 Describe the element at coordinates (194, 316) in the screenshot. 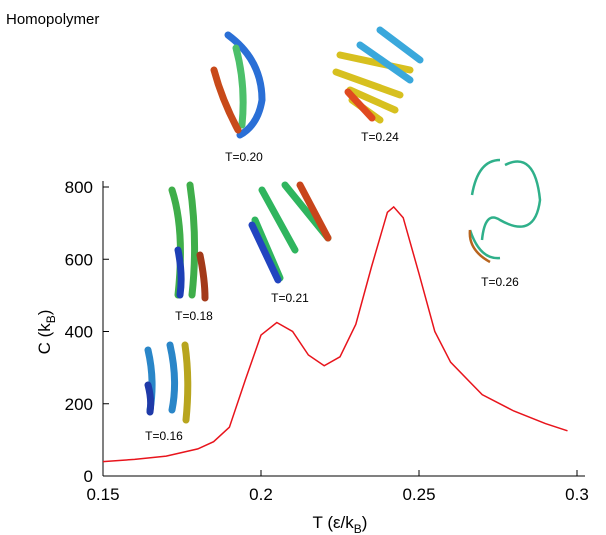

I see `annotation: T=0.18` at that location.